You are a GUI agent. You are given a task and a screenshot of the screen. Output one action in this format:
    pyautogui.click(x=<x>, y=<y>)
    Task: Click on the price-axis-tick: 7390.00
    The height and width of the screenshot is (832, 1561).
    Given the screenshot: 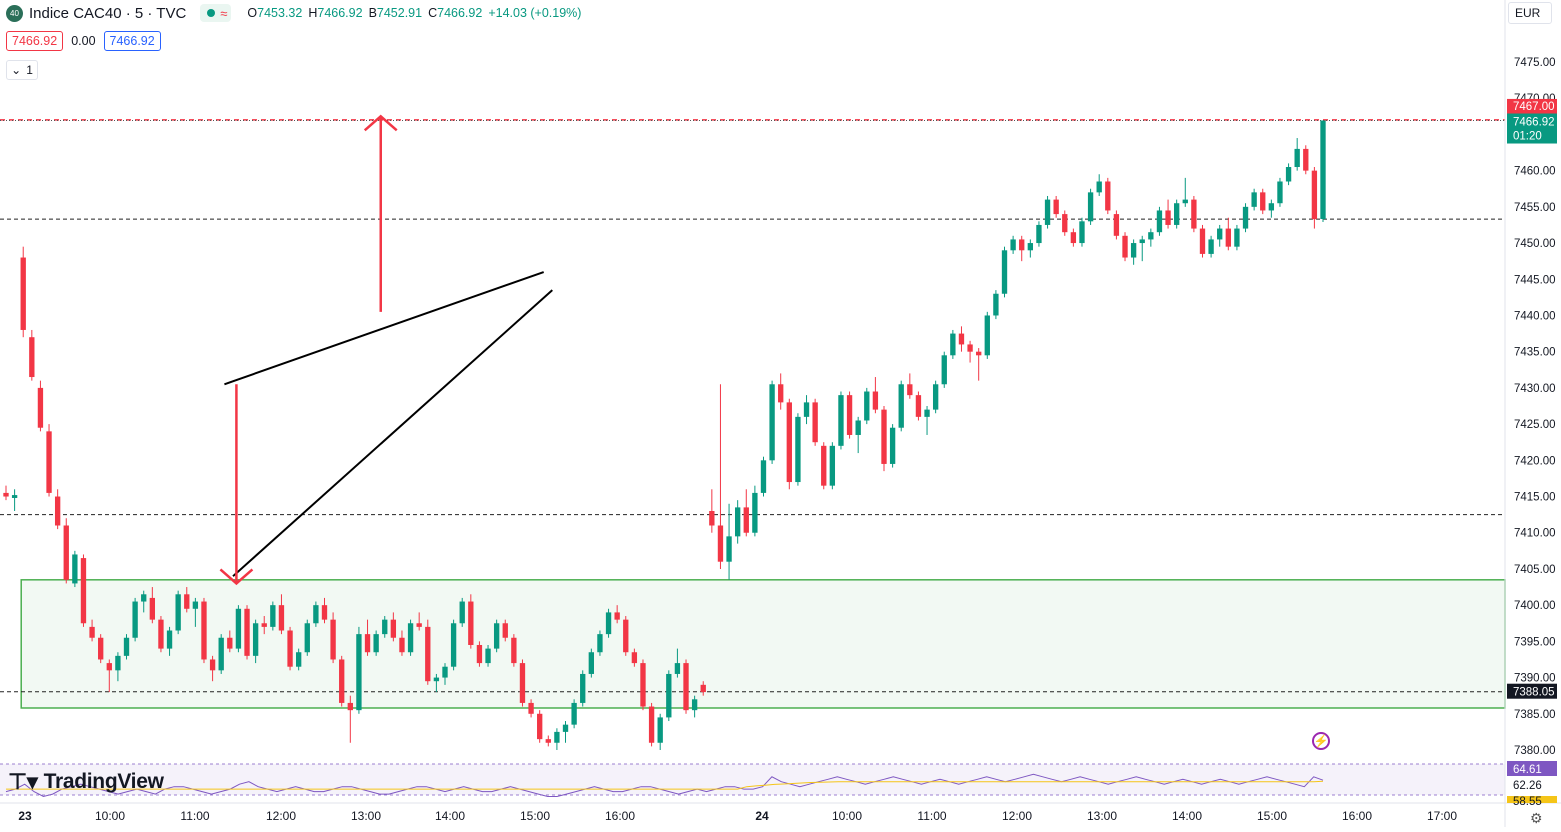 What is the action you would take?
    pyautogui.click(x=1535, y=679)
    